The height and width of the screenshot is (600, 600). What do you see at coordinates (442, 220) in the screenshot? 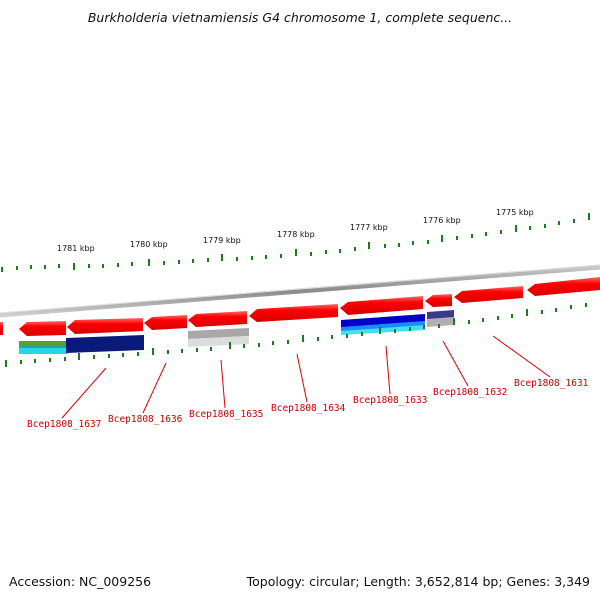
I see `scale-label-1776: 1776 kbp` at bounding box center [442, 220].